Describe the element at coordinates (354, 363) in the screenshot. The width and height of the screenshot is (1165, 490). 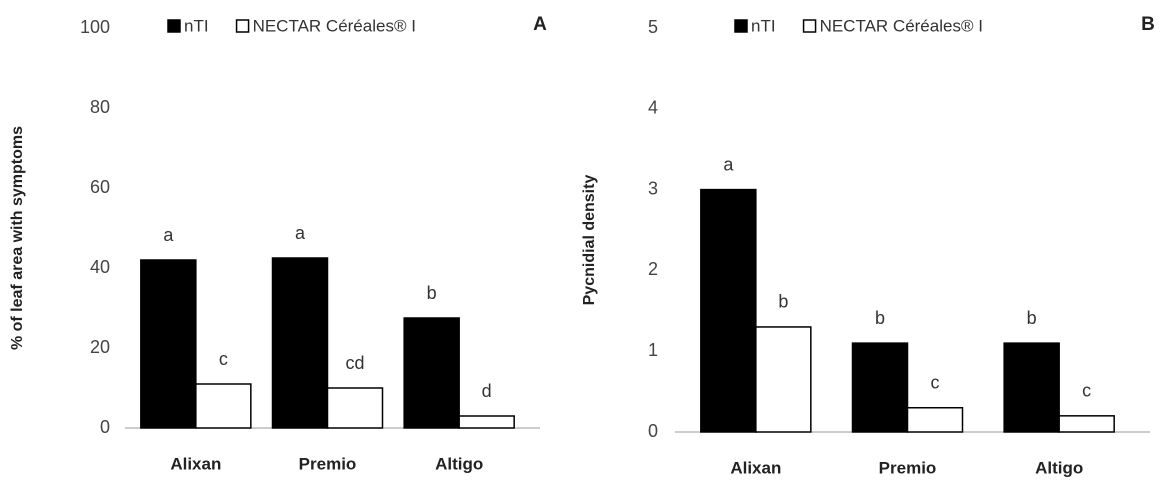
I see `significance-letter: cd` at that location.